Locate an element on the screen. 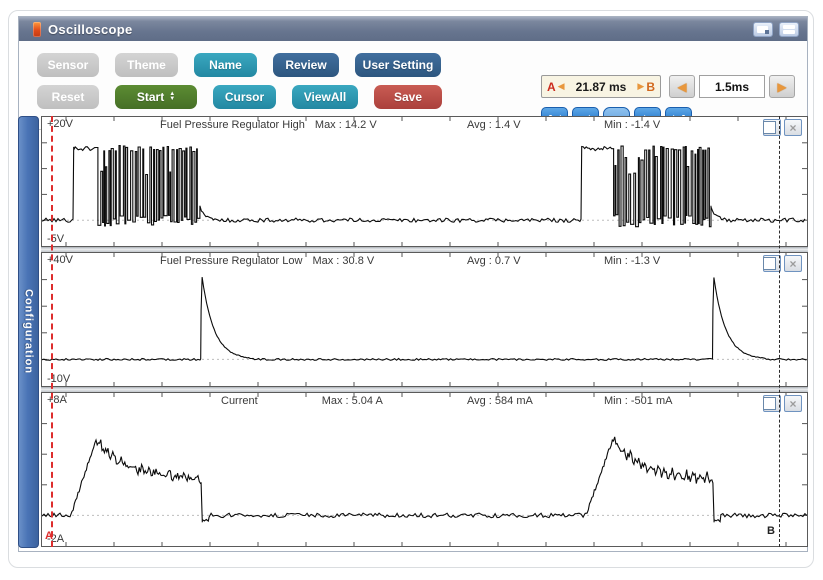 The height and width of the screenshot is (580, 823). reset-button: Reset is located at coordinates (68, 97).